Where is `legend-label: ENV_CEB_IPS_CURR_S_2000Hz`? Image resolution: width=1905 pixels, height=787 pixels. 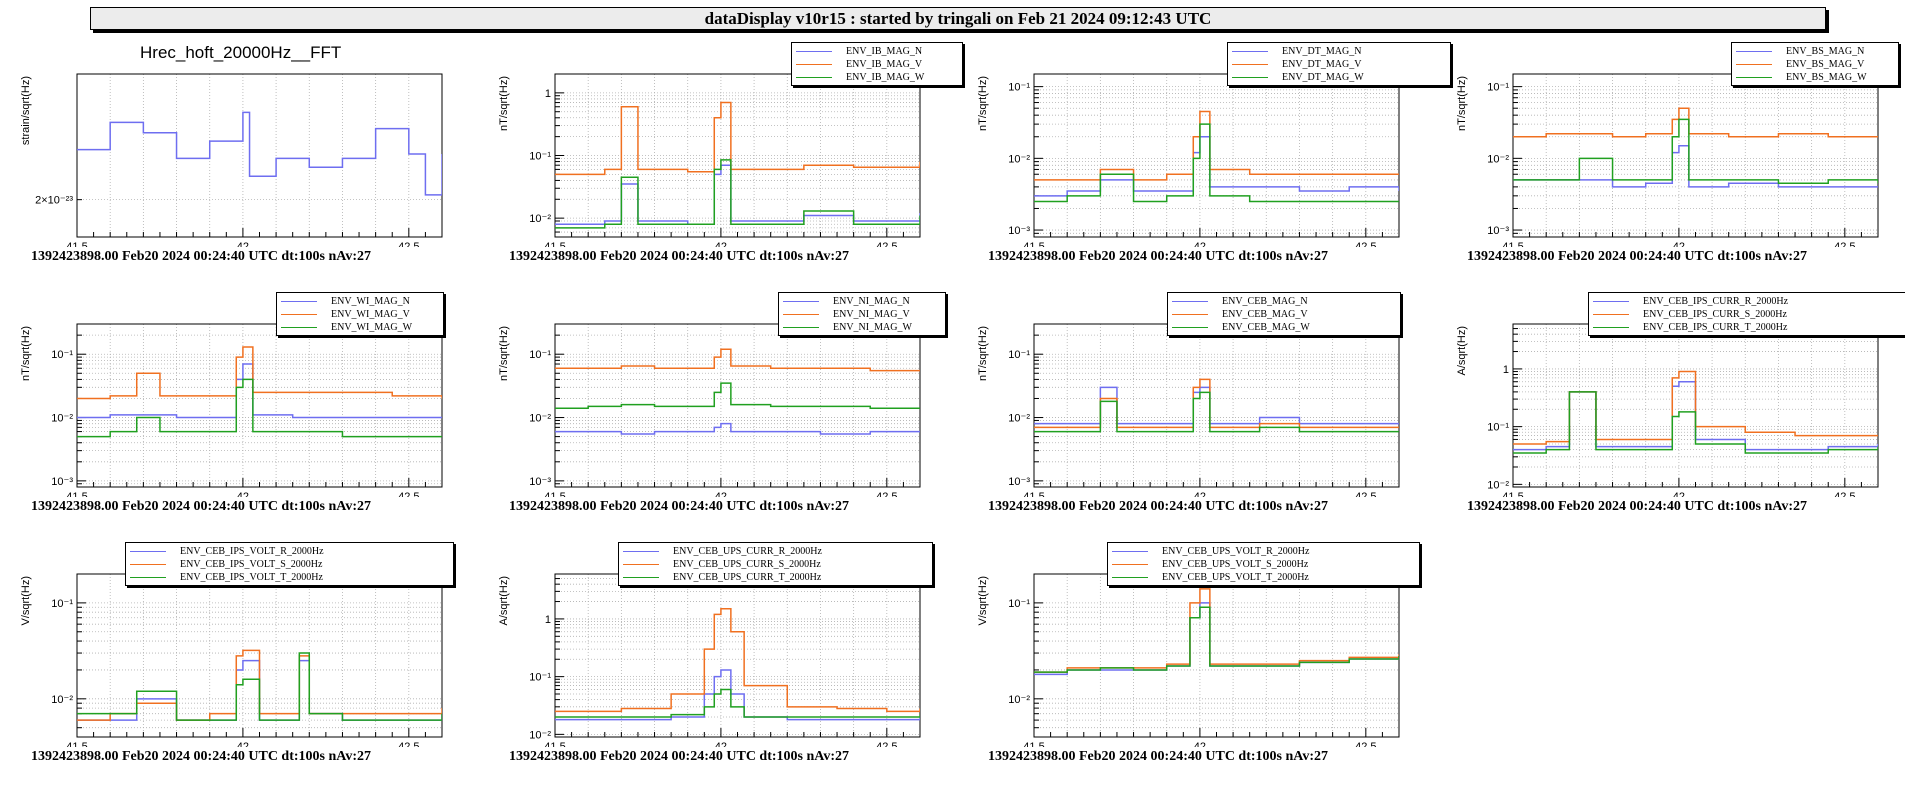 legend-label: ENV_CEB_IPS_CURR_S_2000Hz is located at coordinates (1715, 314).